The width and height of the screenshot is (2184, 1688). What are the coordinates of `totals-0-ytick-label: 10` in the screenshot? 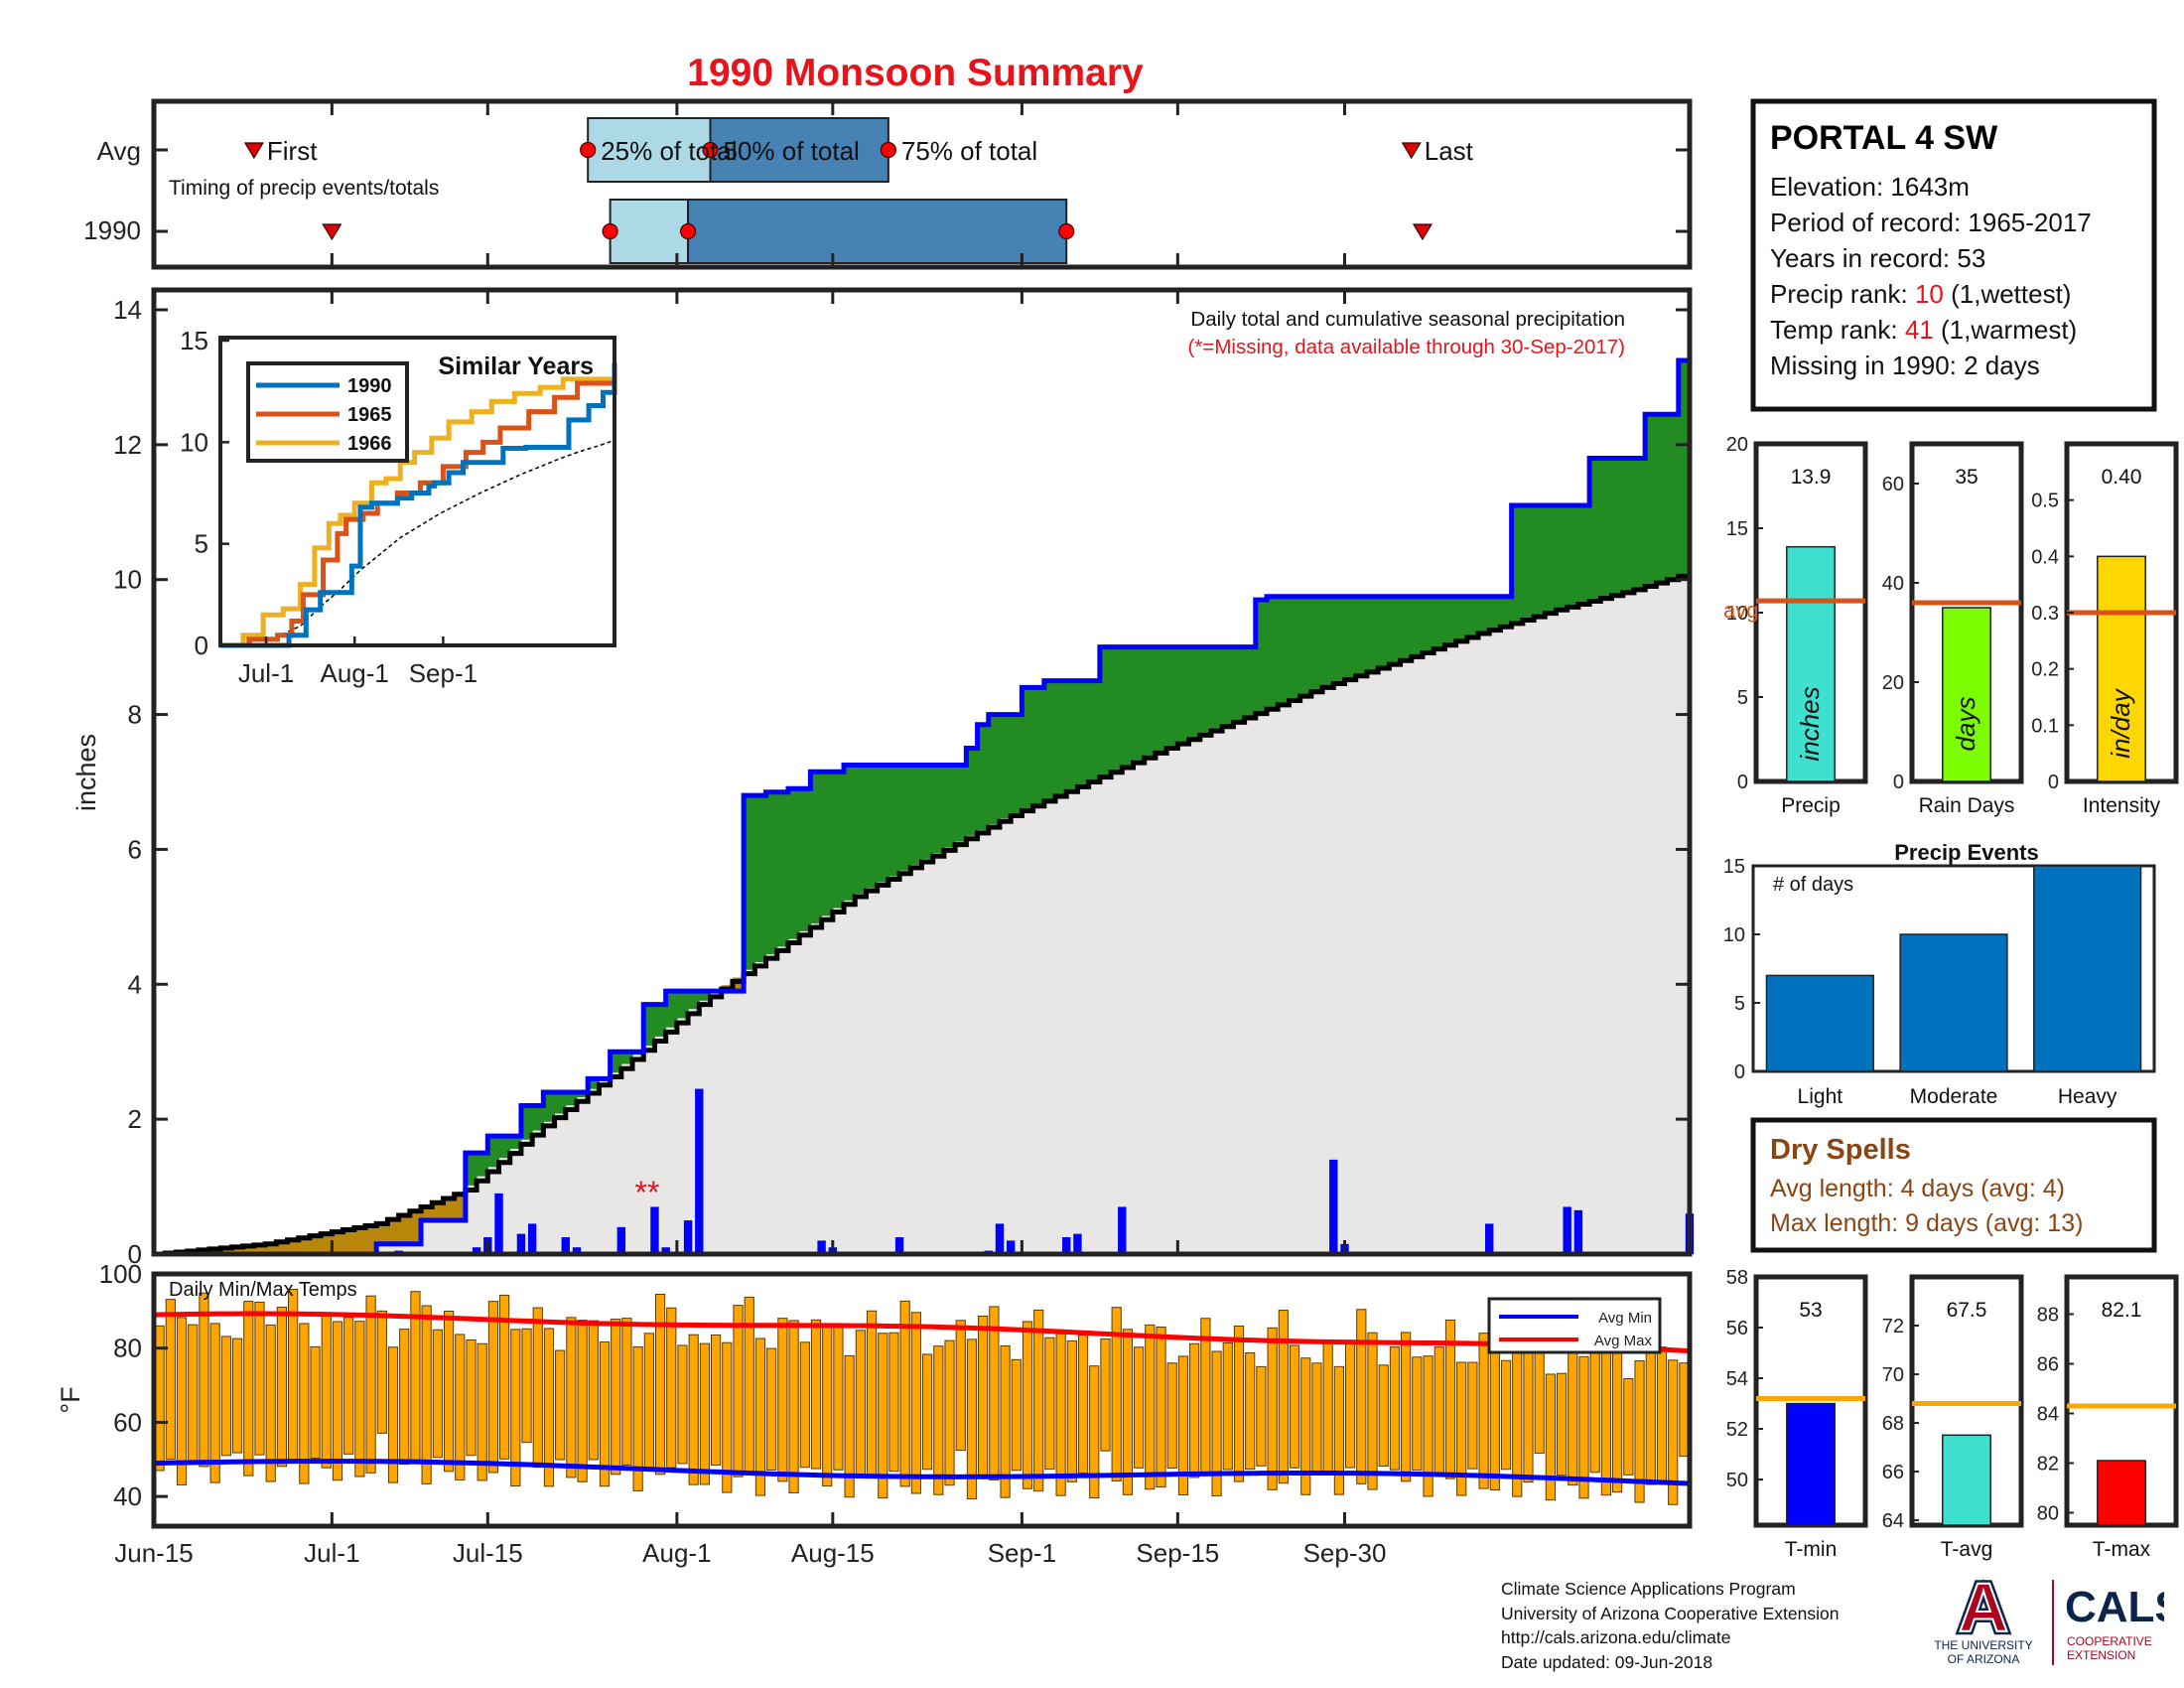 It's located at (1737, 614).